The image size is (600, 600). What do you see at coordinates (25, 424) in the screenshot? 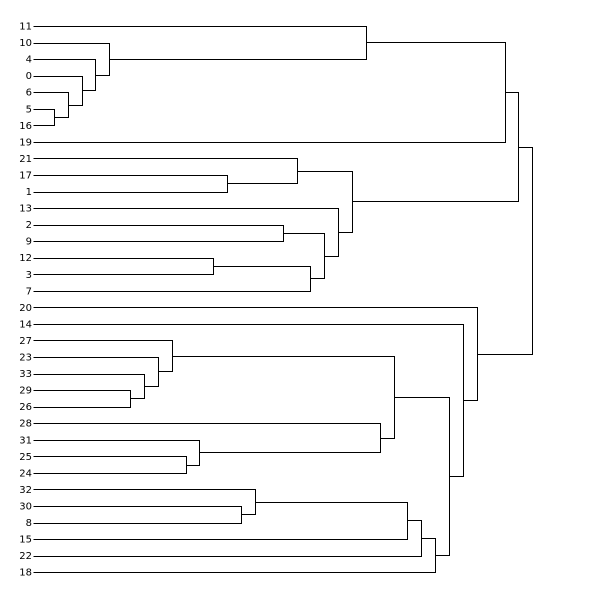
I see `leaf-label-28: 28` at bounding box center [25, 424].